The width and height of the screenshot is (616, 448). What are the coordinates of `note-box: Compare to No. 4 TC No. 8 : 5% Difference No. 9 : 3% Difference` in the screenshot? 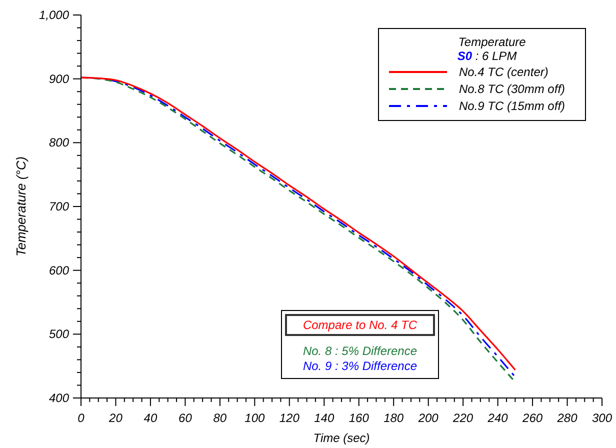 It's located at (360, 344).